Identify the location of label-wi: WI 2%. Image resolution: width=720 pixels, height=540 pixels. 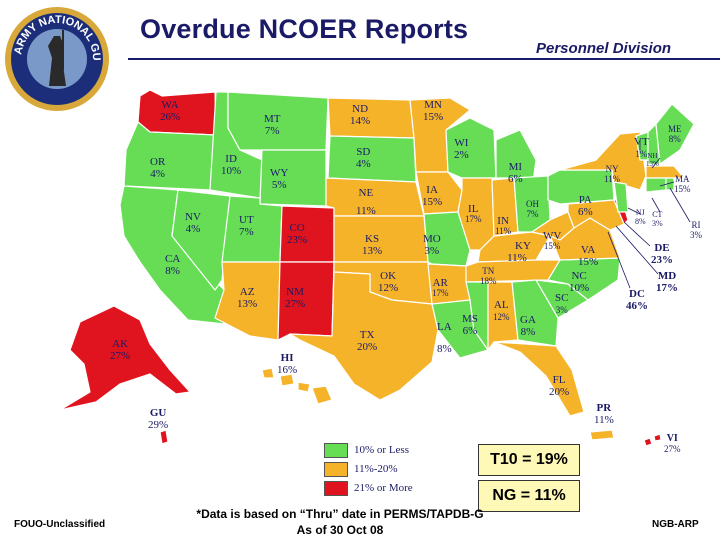
(461, 149).